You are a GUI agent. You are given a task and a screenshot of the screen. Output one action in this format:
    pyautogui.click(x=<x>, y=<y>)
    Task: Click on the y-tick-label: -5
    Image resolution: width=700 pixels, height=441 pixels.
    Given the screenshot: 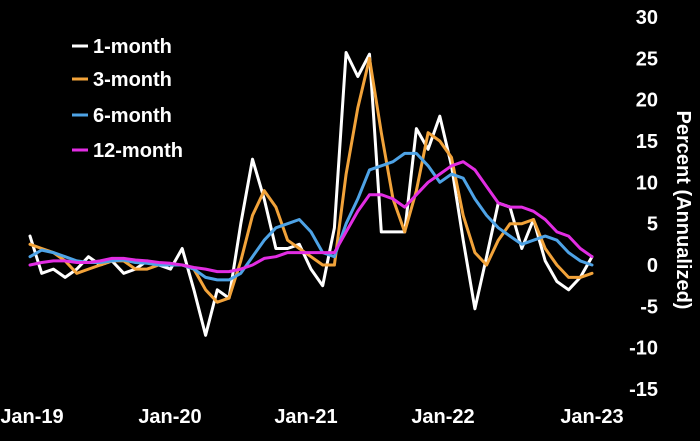 What is the action you would take?
    pyautogui.click(x=649, y=307)
    